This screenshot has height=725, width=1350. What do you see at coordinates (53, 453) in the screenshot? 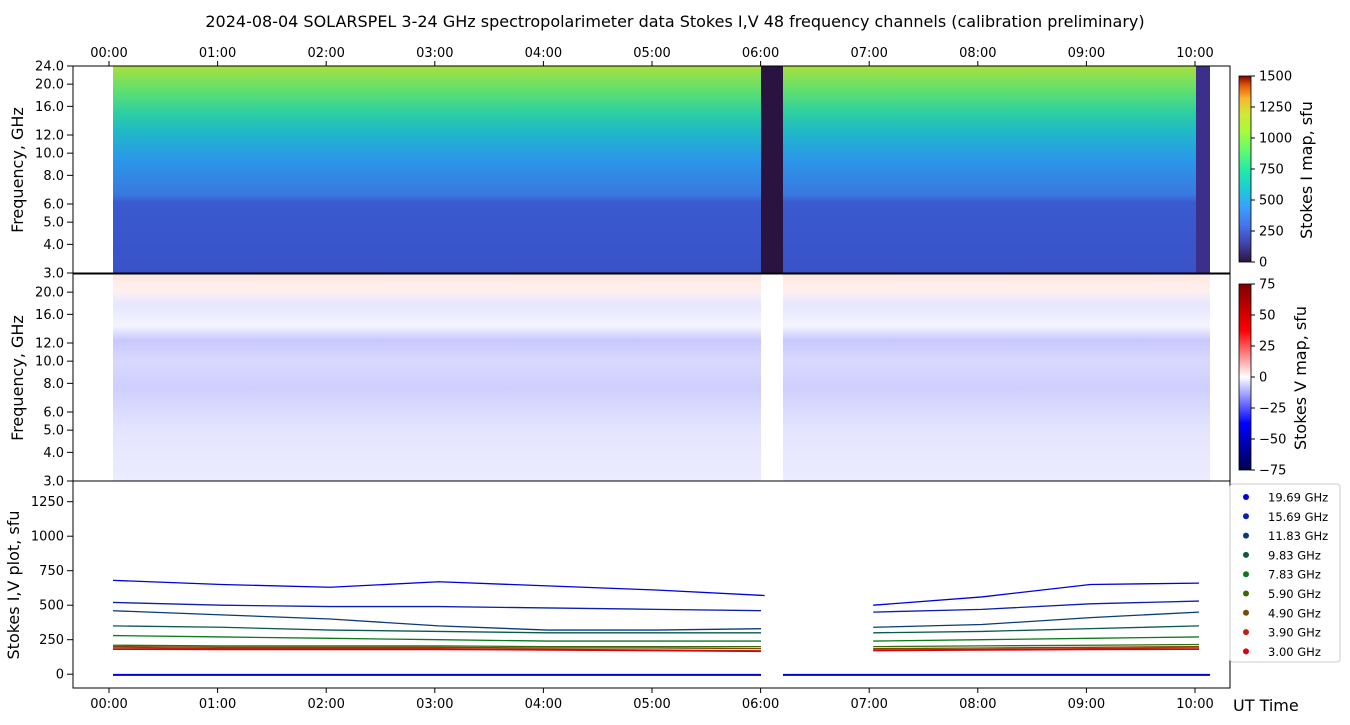
I see `freq-tick-label: 4.0` at bounding box center [53, 453].